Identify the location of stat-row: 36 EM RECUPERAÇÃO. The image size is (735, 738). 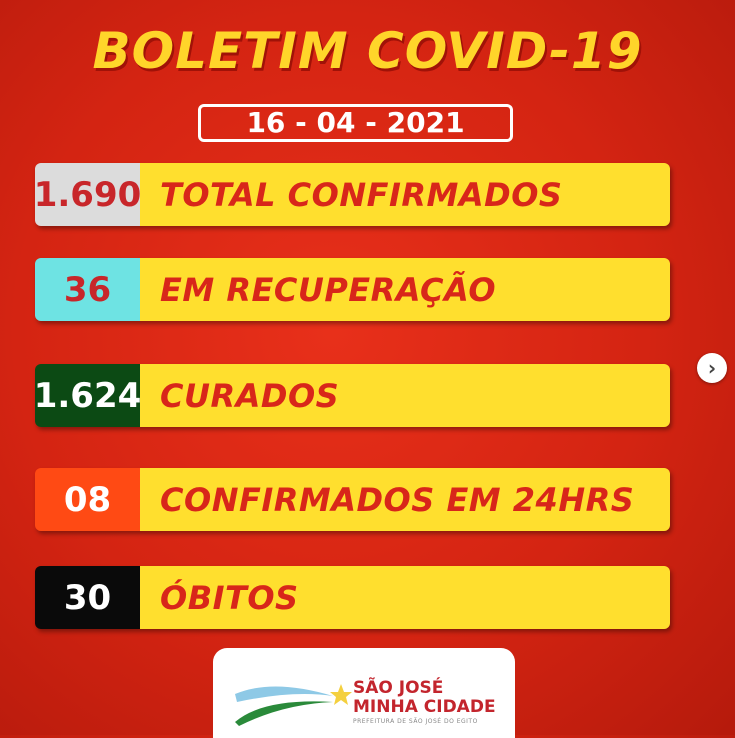
(352, 289).